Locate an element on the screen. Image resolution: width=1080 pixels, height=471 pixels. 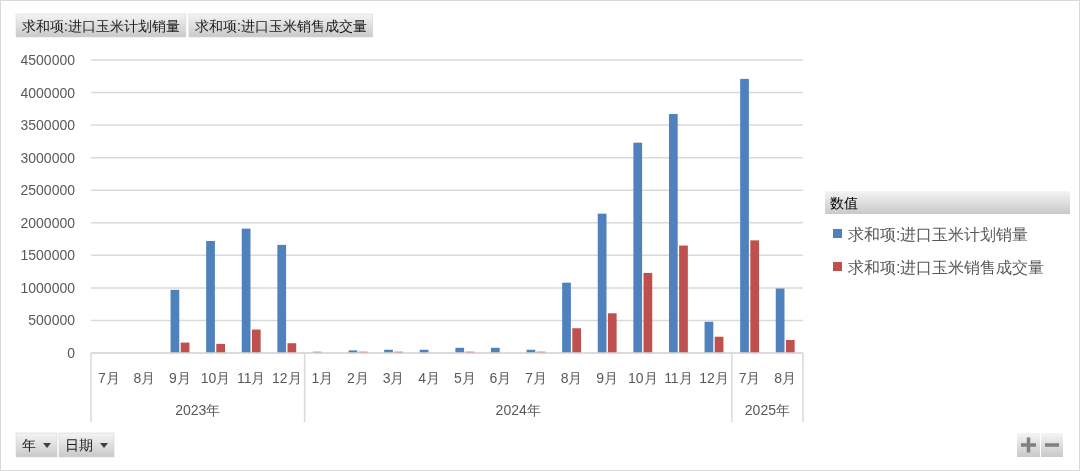
y-tick-label: 1000000 is located at coordinates (48, 287).